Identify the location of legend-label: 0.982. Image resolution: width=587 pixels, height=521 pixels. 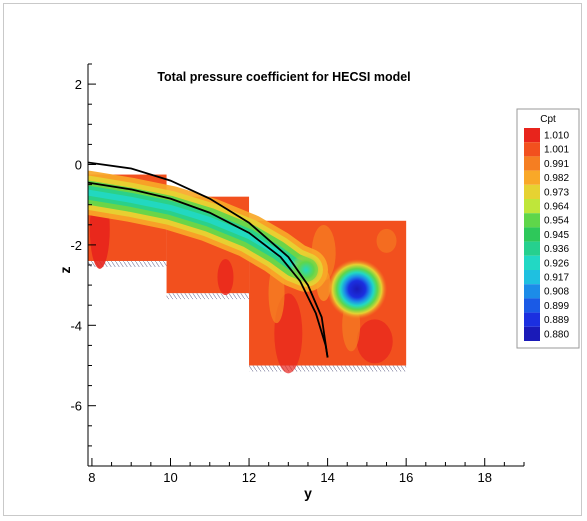
(556, 178).